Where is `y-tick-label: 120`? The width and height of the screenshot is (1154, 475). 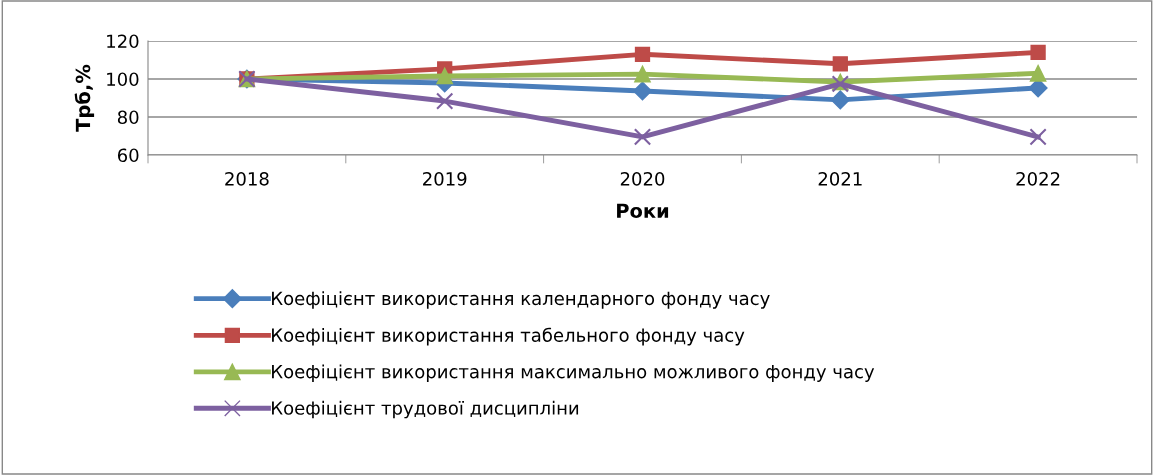 y-tick-label: 120 is located at coordinates (123, 41).